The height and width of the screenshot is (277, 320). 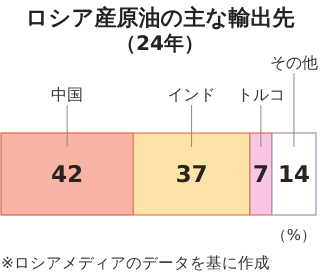 What do you see at coordinates (192, 94) in the screenshot?
I see `series-label: インド` at bounding box center [192, 94].